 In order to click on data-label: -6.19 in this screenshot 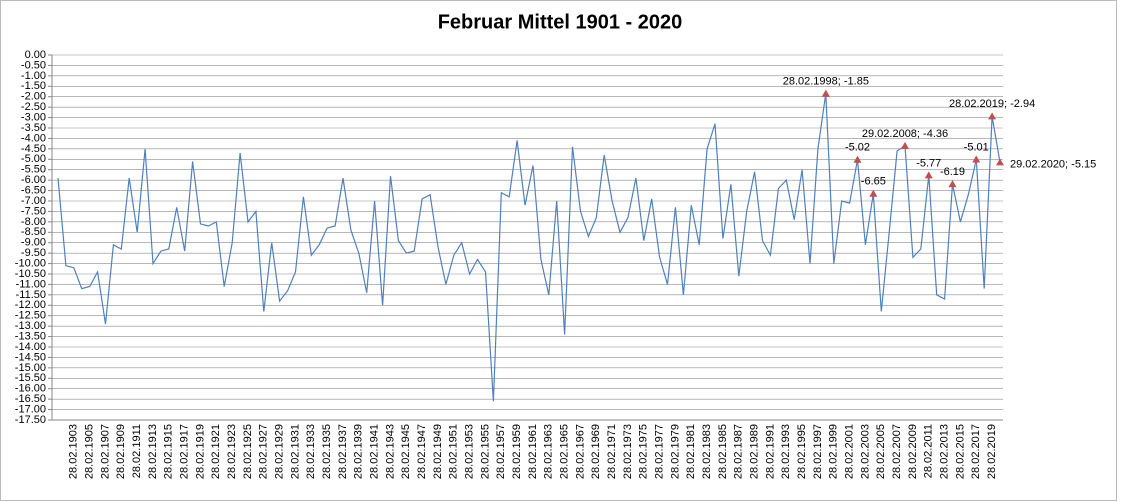, I will do `click(952, 172)`.